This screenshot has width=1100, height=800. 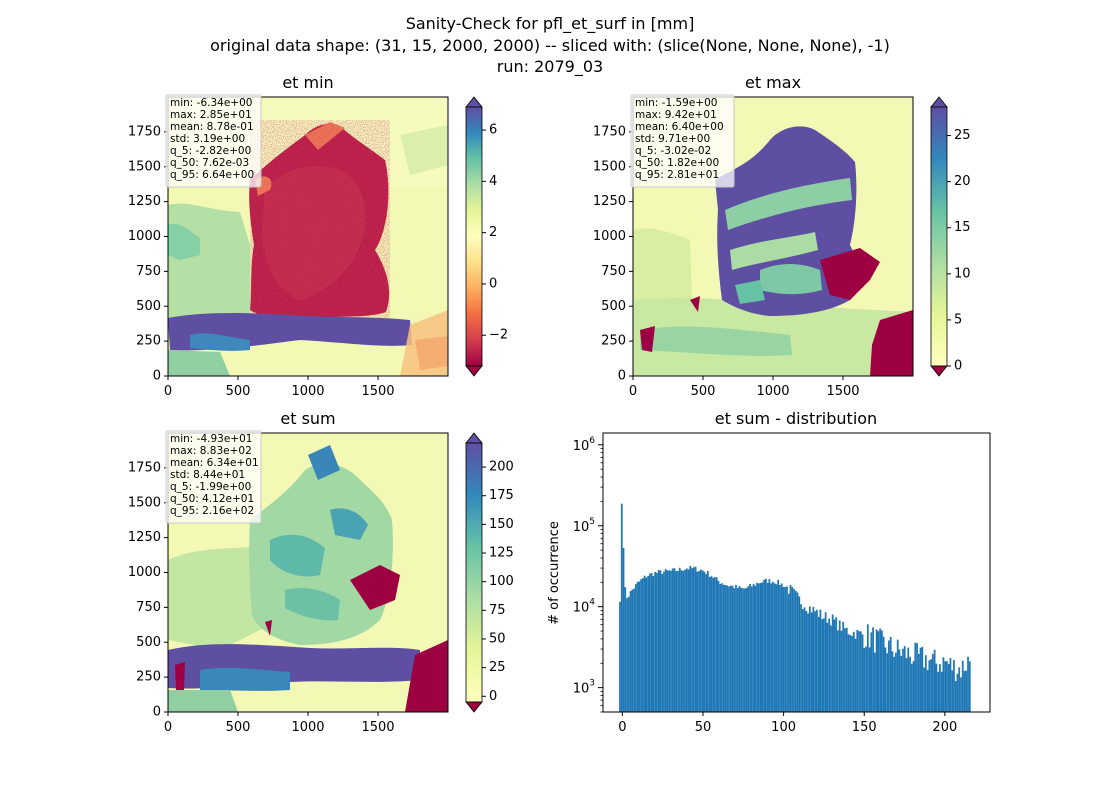 What do you see at coordinates (959, 251) in the screenshot?
I see `colorbar-ticks-et-max: 0 5 10 15 20 25` at bounding box center [959, 251].